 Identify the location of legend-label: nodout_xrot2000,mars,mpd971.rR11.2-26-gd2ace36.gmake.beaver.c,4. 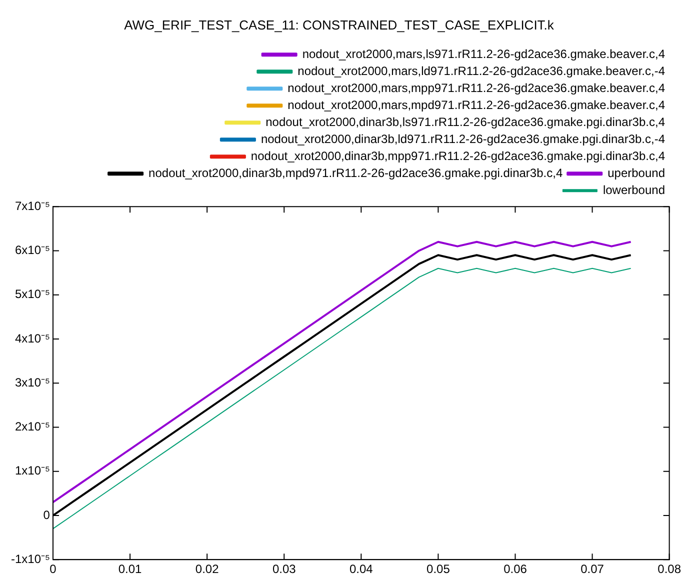
(477, 105).